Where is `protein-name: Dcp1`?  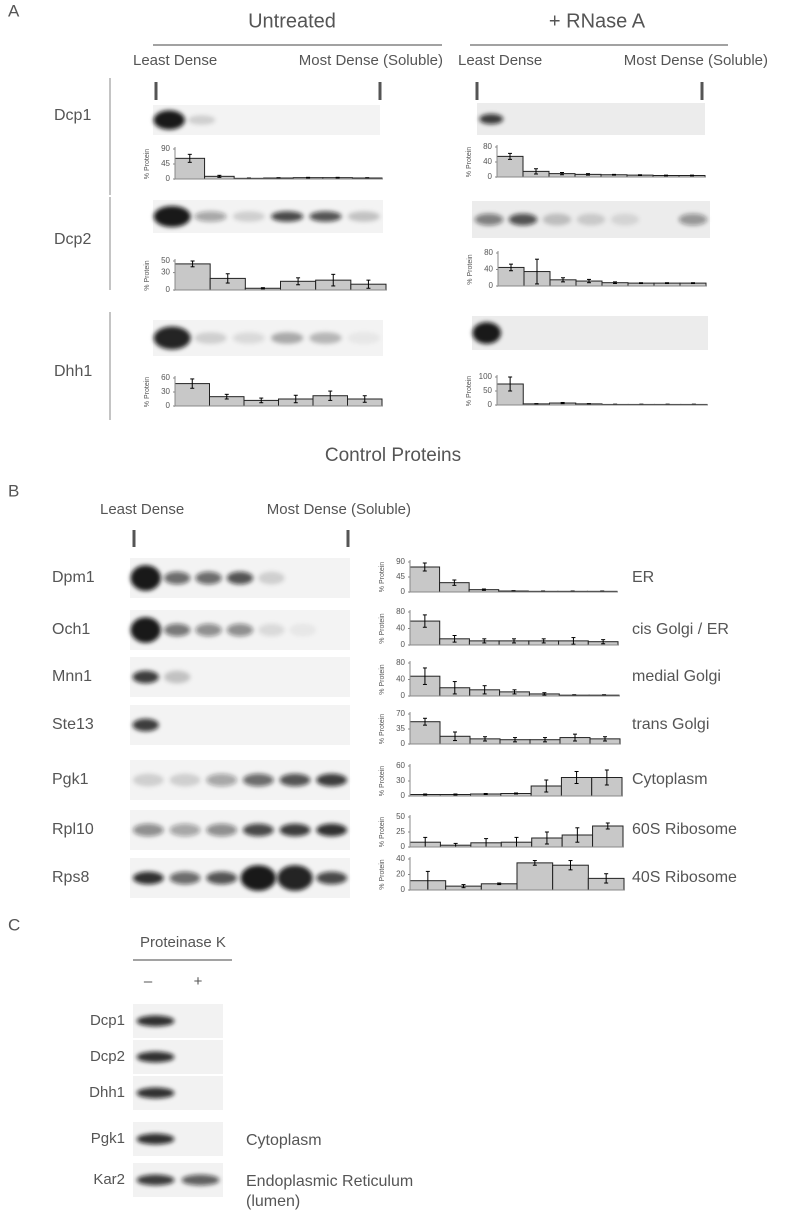
protein-name: Dcp1 is located at coordinates (107, 1020).